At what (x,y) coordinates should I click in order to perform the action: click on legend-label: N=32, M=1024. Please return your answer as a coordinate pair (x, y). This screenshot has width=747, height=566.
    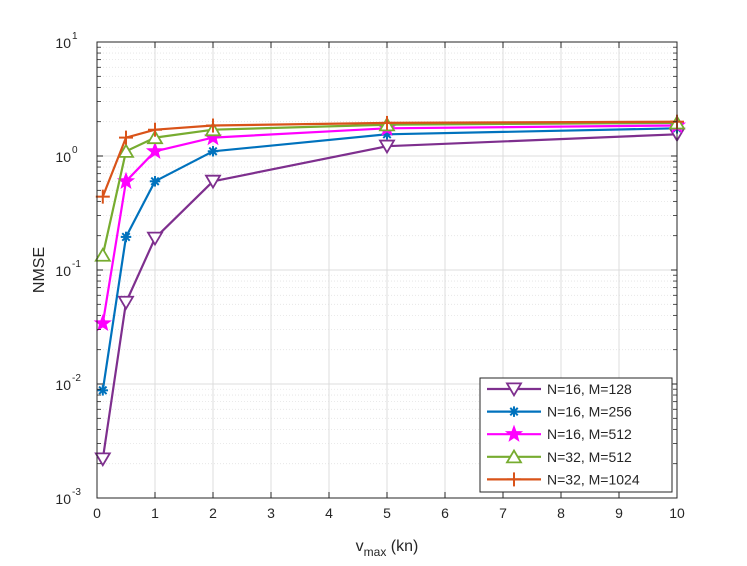
    Looking at the image, I should click on (593, 479).